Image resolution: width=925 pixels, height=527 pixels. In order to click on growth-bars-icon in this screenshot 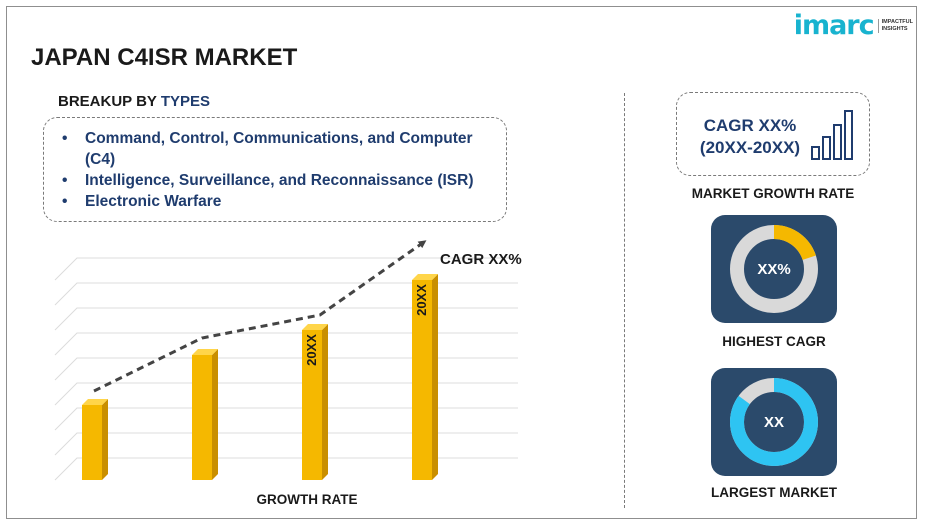, I will do `click(832, 135)`.